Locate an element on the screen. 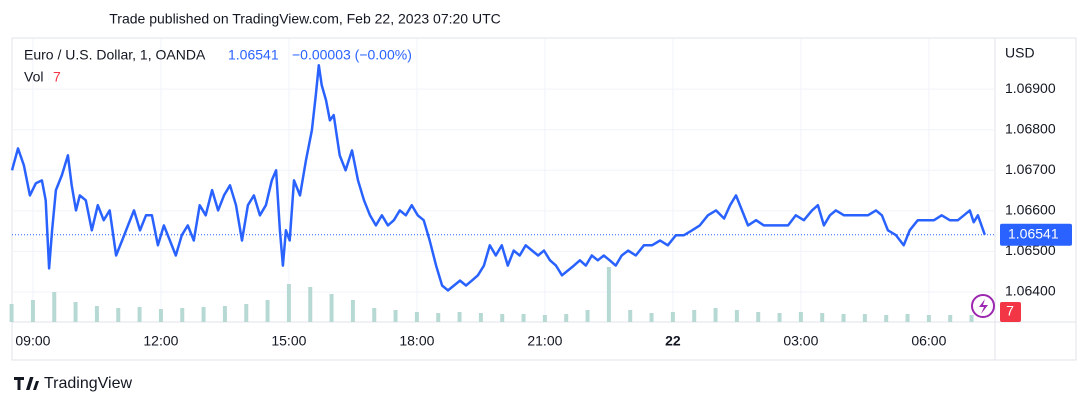 Image resolution: width=1090 pixels, height=407 pixels. logo: TradingView is located at coordinates (73, 383).